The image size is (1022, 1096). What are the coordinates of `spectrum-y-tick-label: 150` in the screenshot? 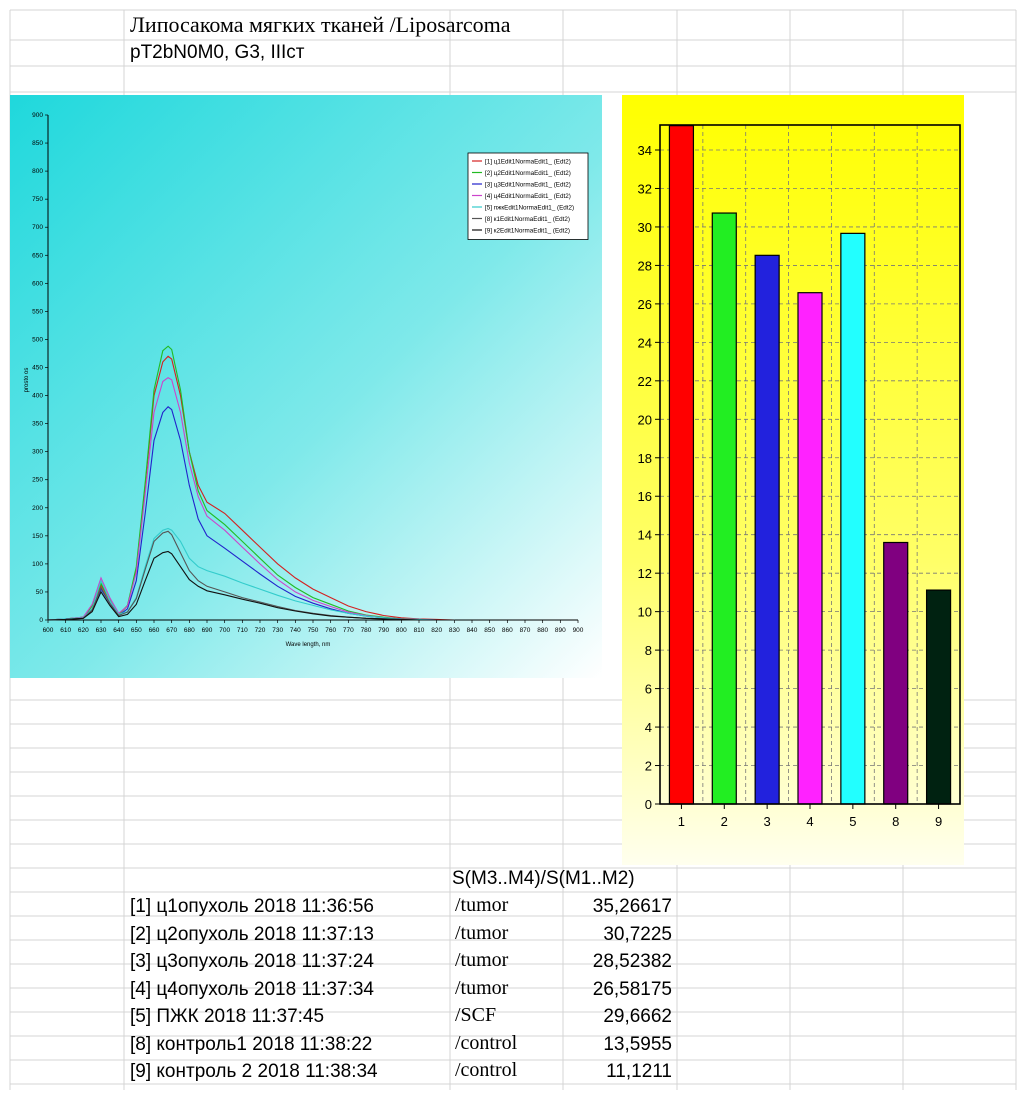 It's located at (37, 536).